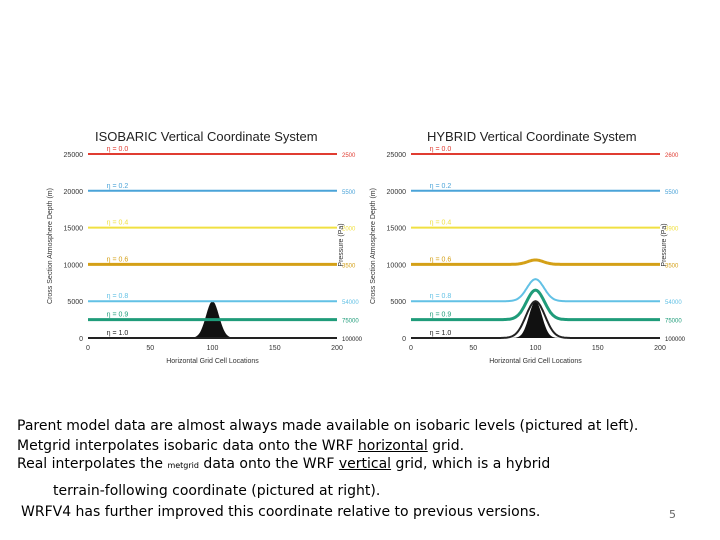 The height and width of the screenshot is (540, 720). Describe the element at coordinates (118, 259) in the screenshot. I see `isobaric-level-label-3: η = 0.6` at that location.